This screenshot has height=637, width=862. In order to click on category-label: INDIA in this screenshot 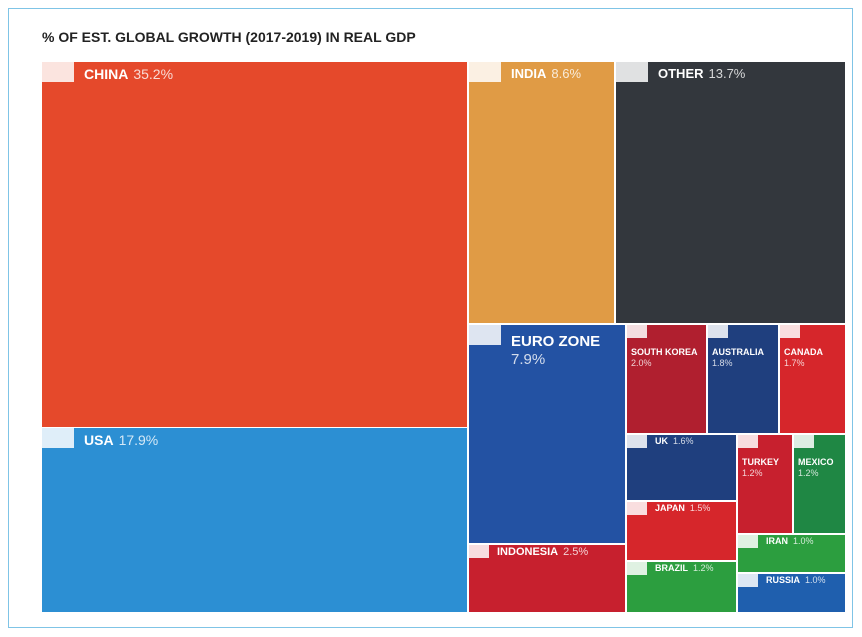, I will do `click(529, 73)`.